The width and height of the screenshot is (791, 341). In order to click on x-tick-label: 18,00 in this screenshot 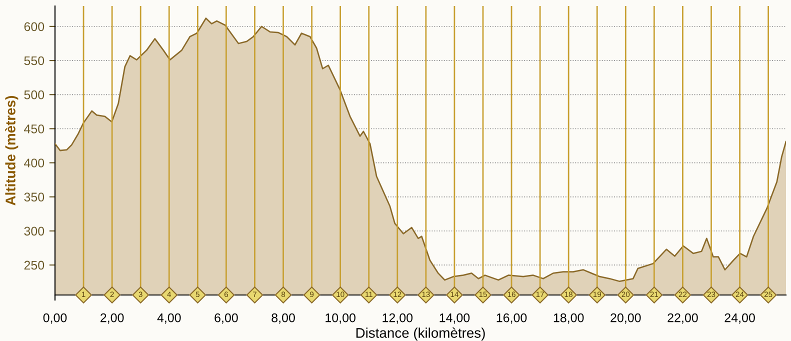, I will do `click(569, 318)`.